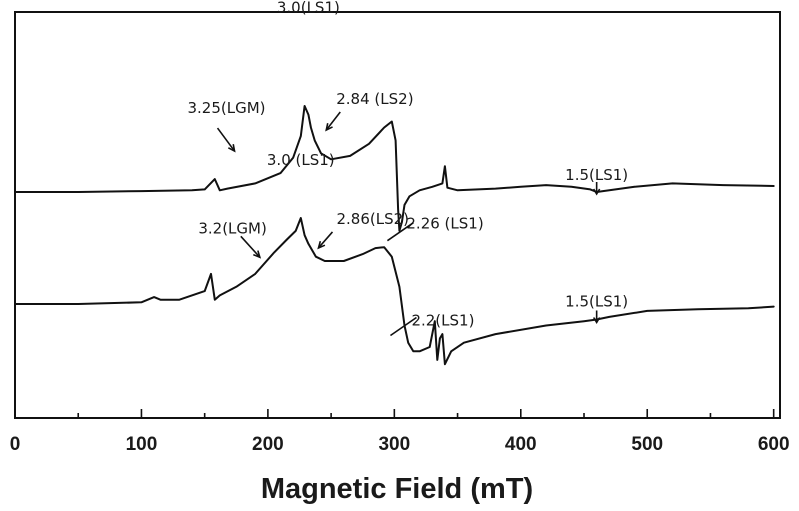 The image size is (799, 511). Describe the element at coordinates (15, 444) in the screenshot. I see `x-tick-label: 0` at that location.